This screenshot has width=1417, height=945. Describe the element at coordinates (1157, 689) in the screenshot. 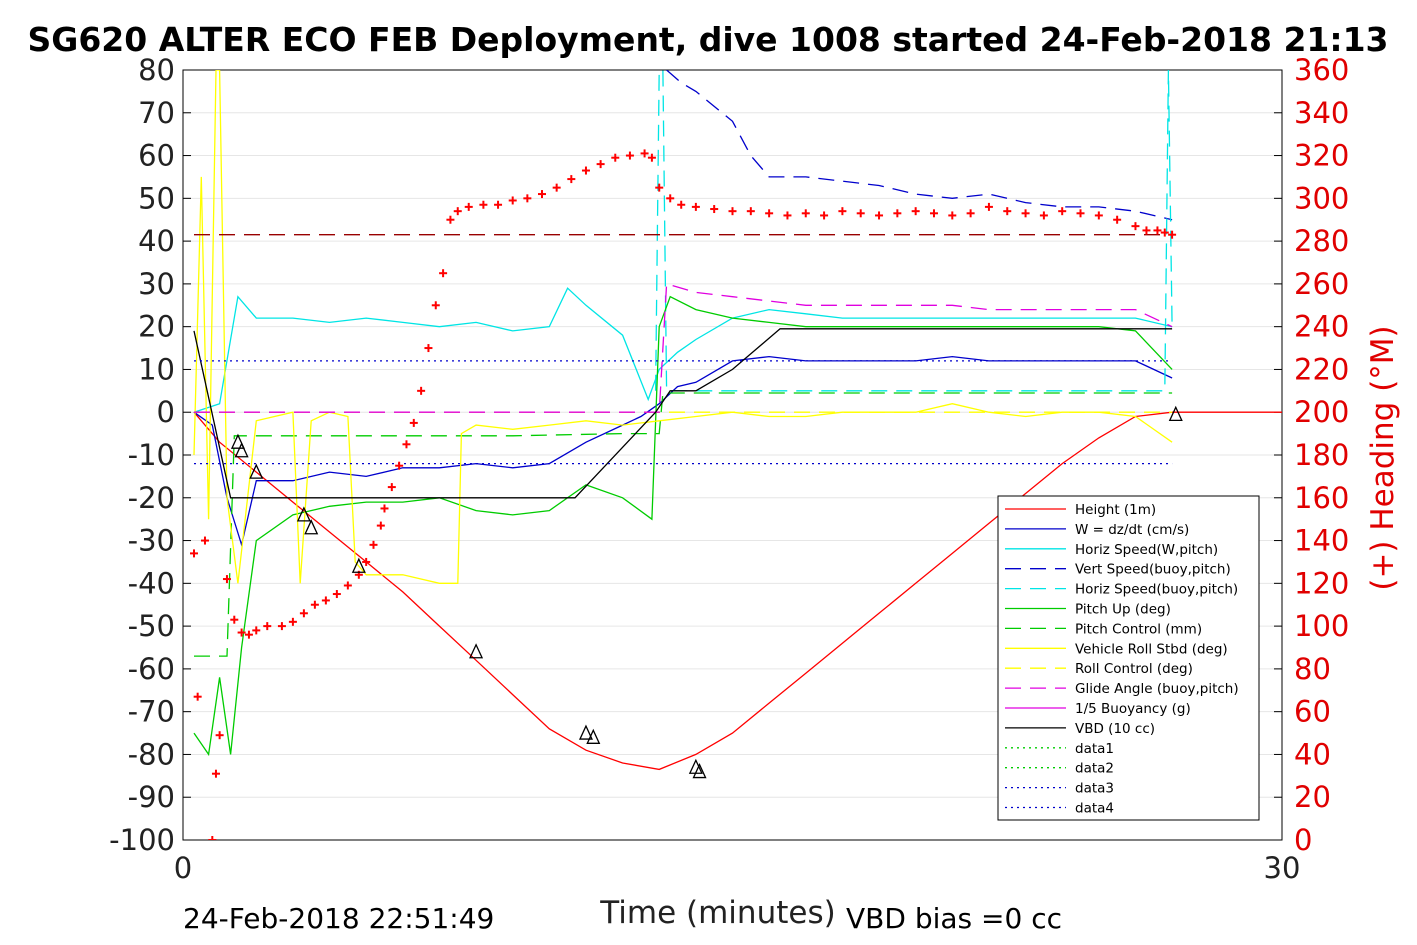

I see `legend-label: Glide Angle (buoy,pitch)` at that location.